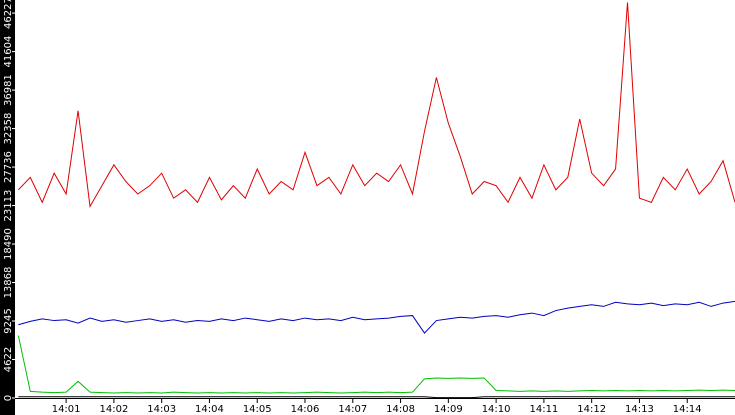  Describe the element at coordinates (8, 359) in the screenshot. I see `y-tick-label: 4622` at that location.